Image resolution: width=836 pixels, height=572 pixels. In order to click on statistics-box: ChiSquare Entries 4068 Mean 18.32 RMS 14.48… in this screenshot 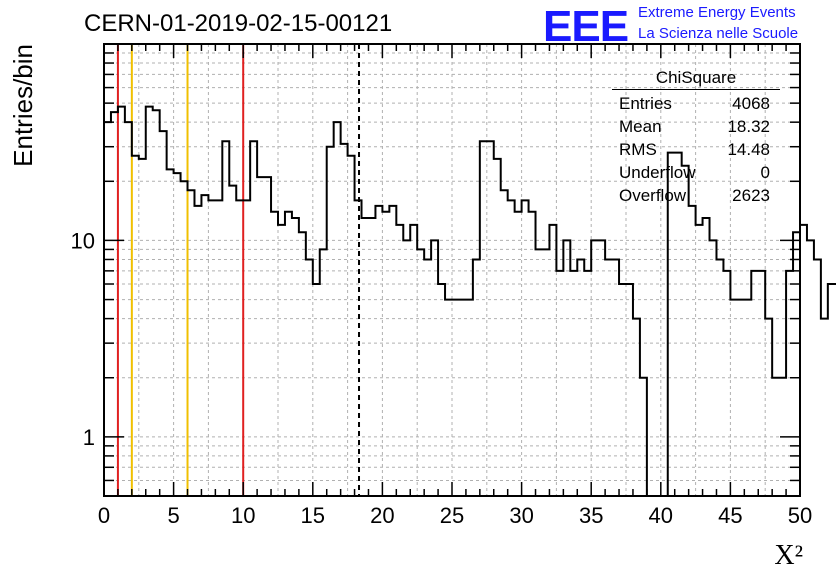, I will do `click(696, 137)`.